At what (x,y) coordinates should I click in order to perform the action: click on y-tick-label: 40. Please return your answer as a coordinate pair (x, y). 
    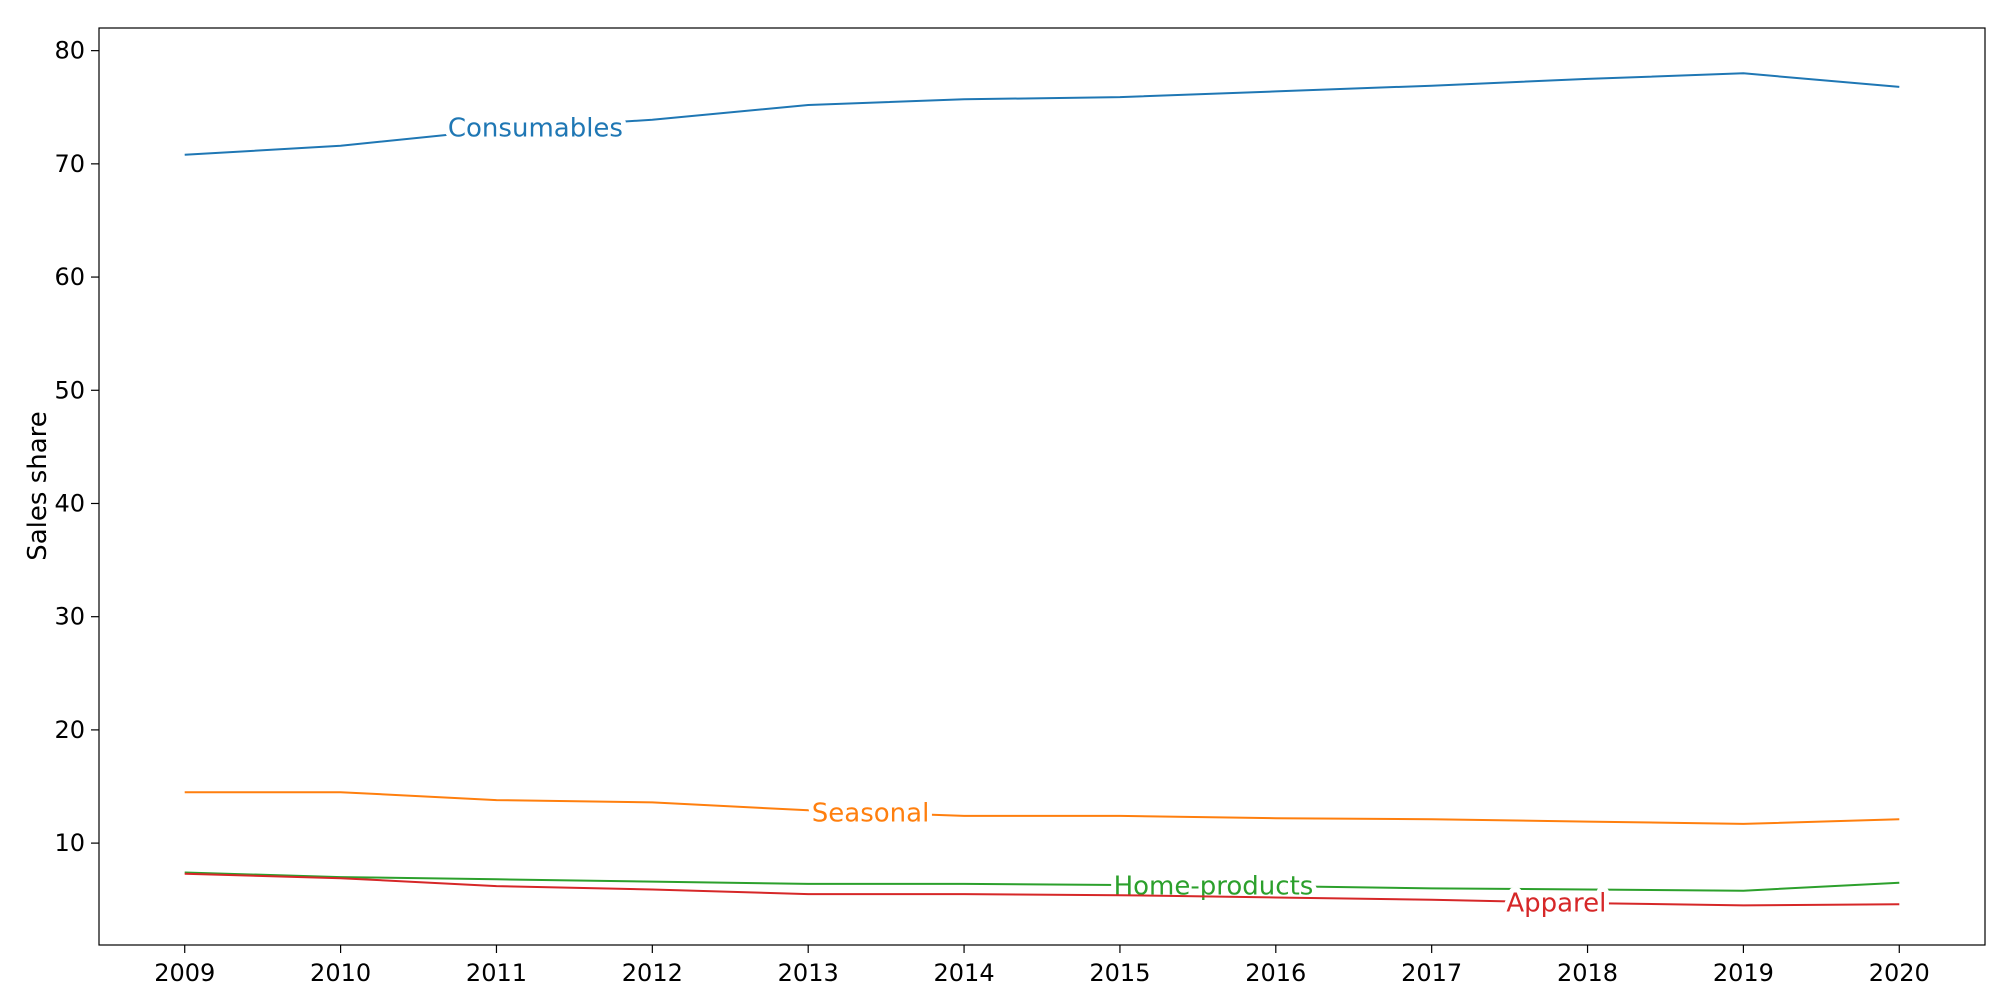
    Looking at the image, I should click on (69, 503).